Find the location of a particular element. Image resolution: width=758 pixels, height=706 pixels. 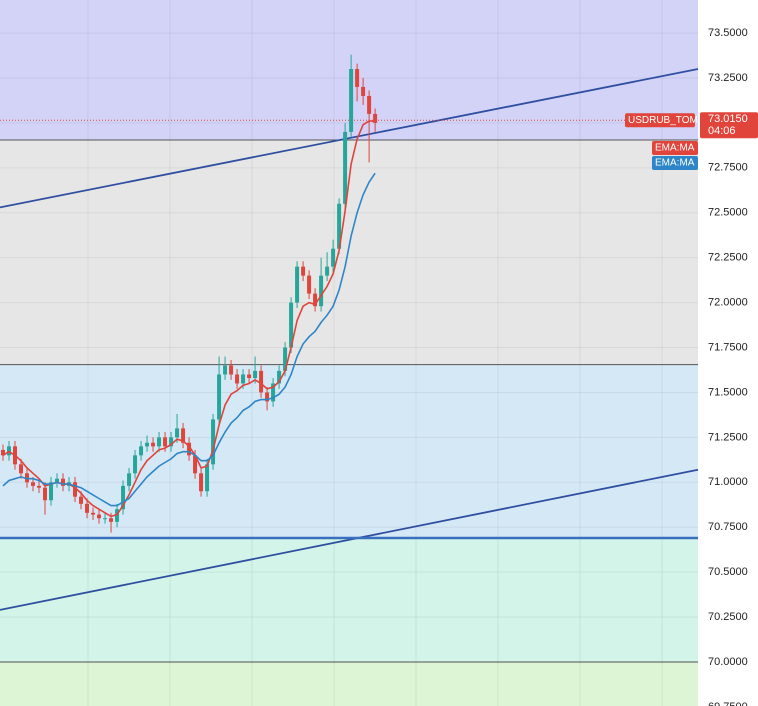

y-tick-label: 72.0000 is located at coordinates (728, 303).